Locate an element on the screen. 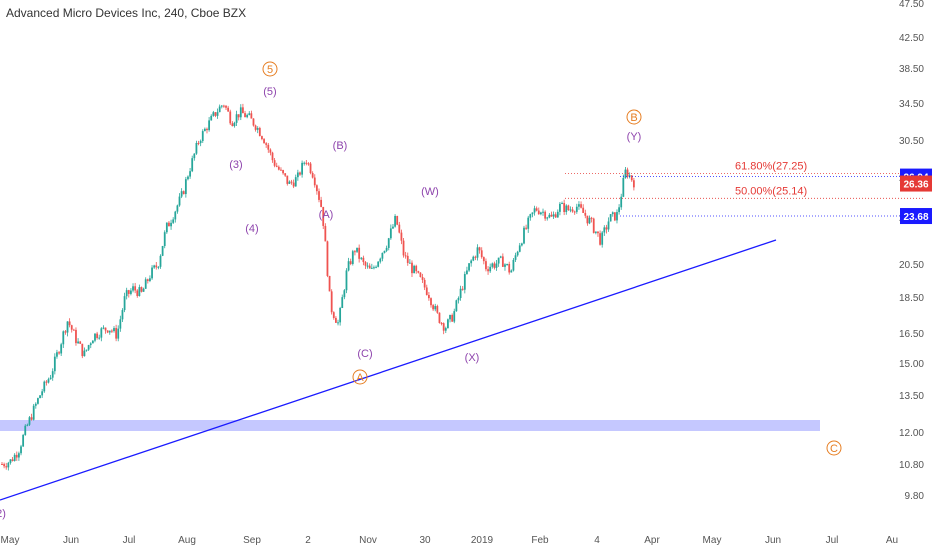 This screenshot has height=550, width=932. wave-label: (C) is located at coordinates (364, 354).